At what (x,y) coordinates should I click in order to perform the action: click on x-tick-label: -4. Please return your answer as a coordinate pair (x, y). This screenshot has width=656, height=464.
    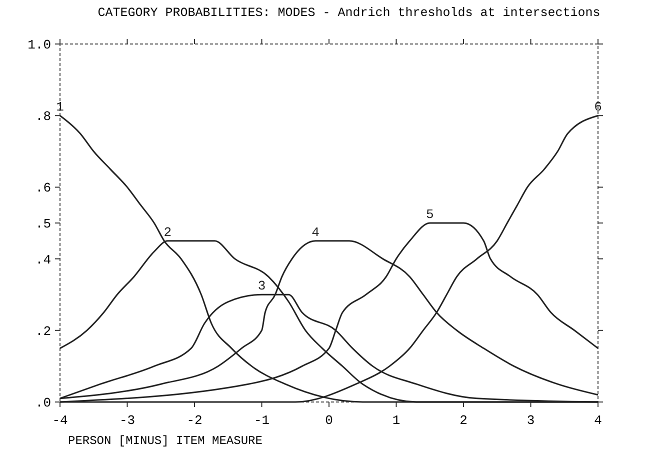
    Looking at the image, I should click on (60, 420).